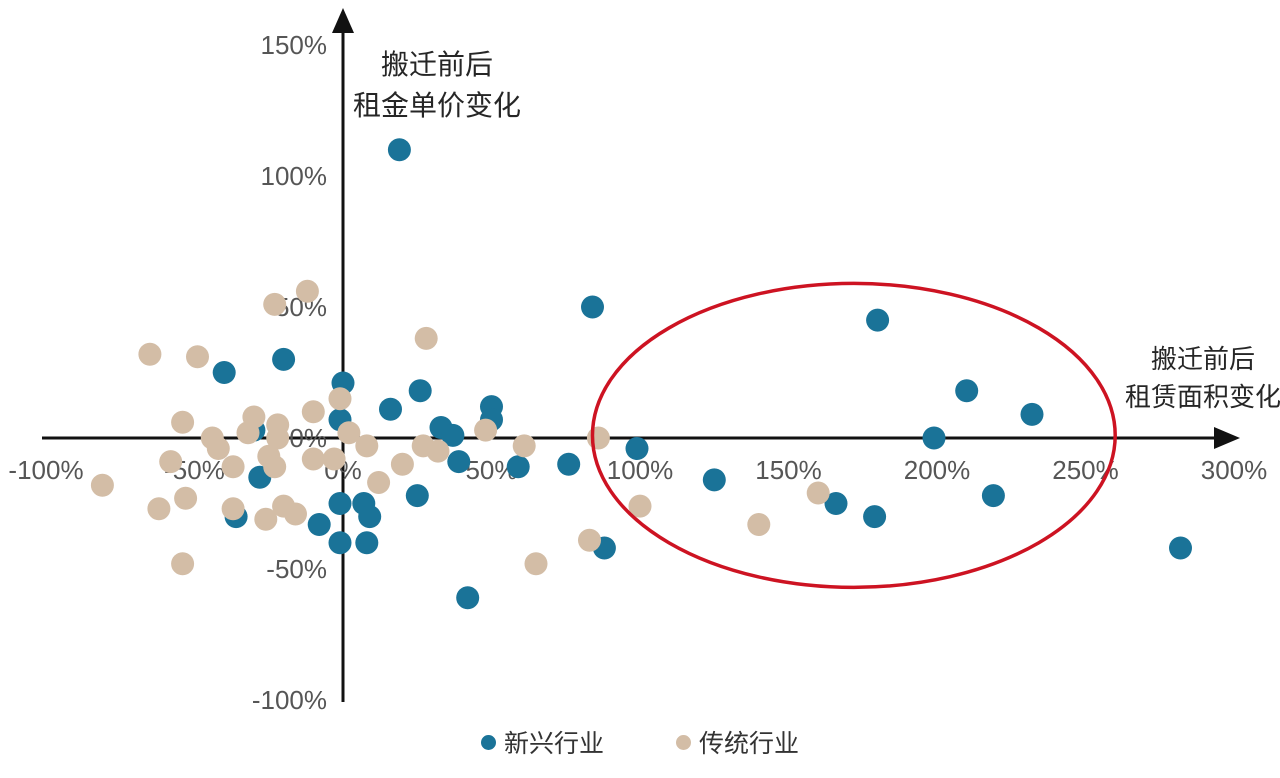  What do you see at coordinates (308, 438) in the screenshot?
I see `y-tick-label: 0%` at bounding box center [308, 438].